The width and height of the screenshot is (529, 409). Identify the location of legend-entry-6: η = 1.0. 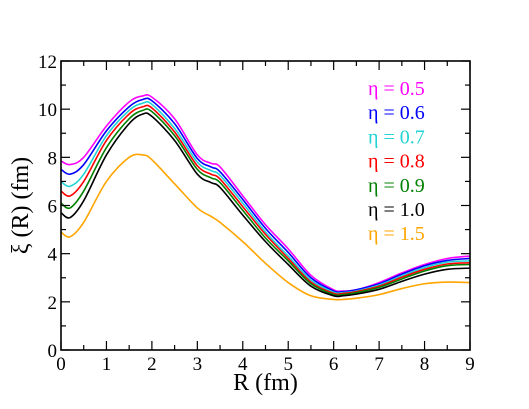
(396, 210).